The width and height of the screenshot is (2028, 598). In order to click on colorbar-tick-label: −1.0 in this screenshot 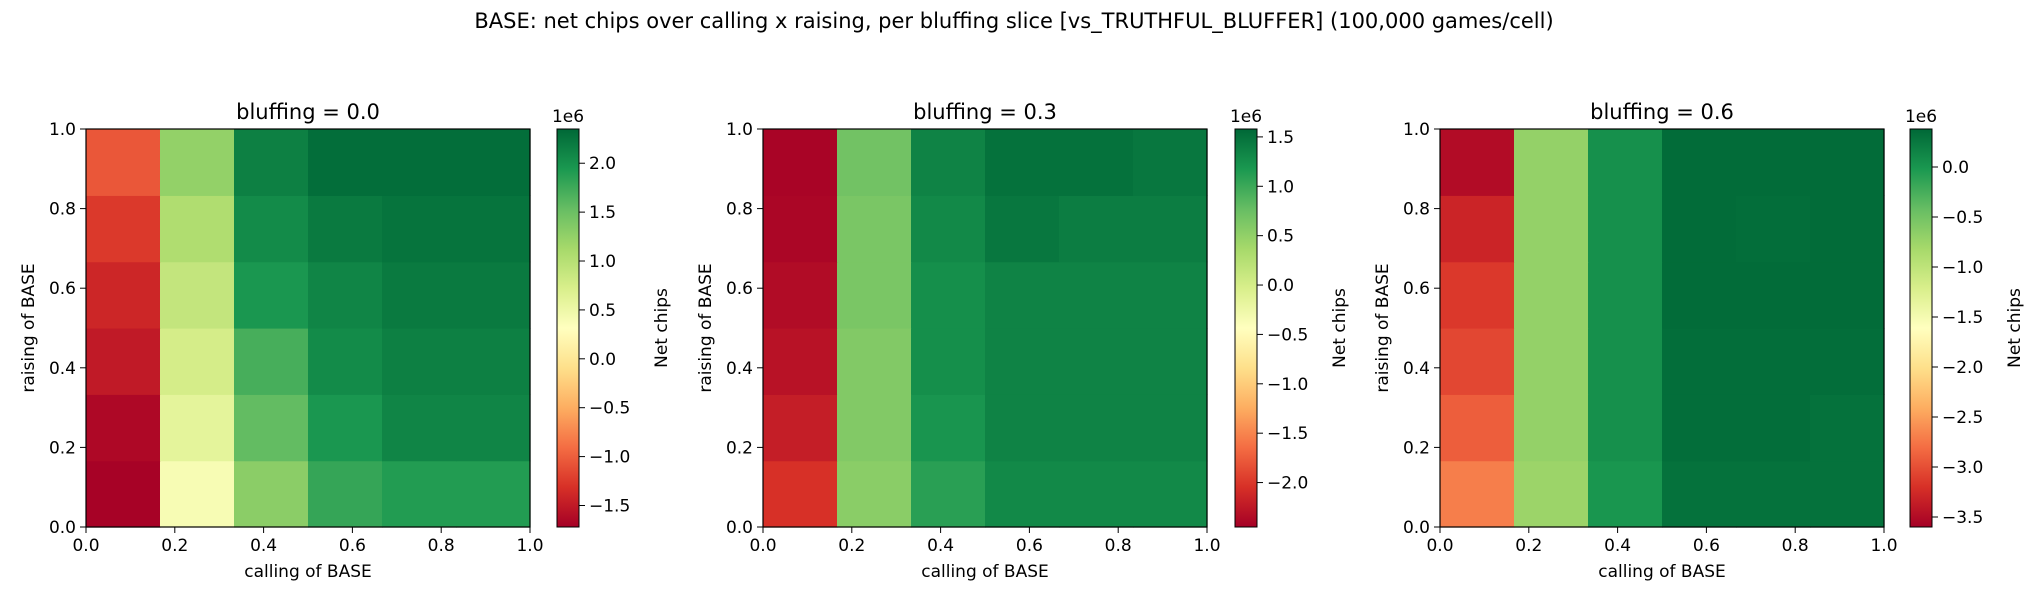, I will do `click(1287, 385)`.